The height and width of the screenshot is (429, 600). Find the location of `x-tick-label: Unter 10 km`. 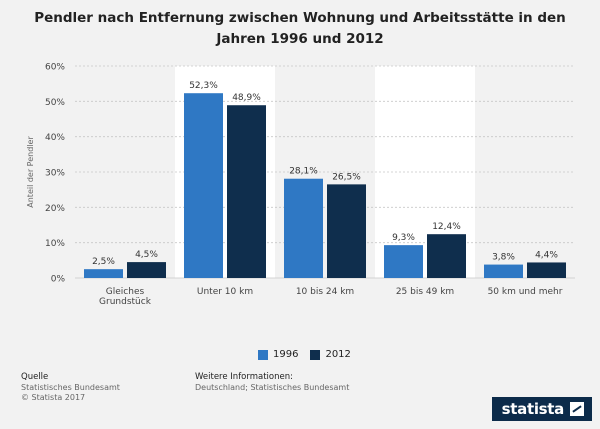

x-tick-label: Unter 10 km is located at coordinates (225, 292).